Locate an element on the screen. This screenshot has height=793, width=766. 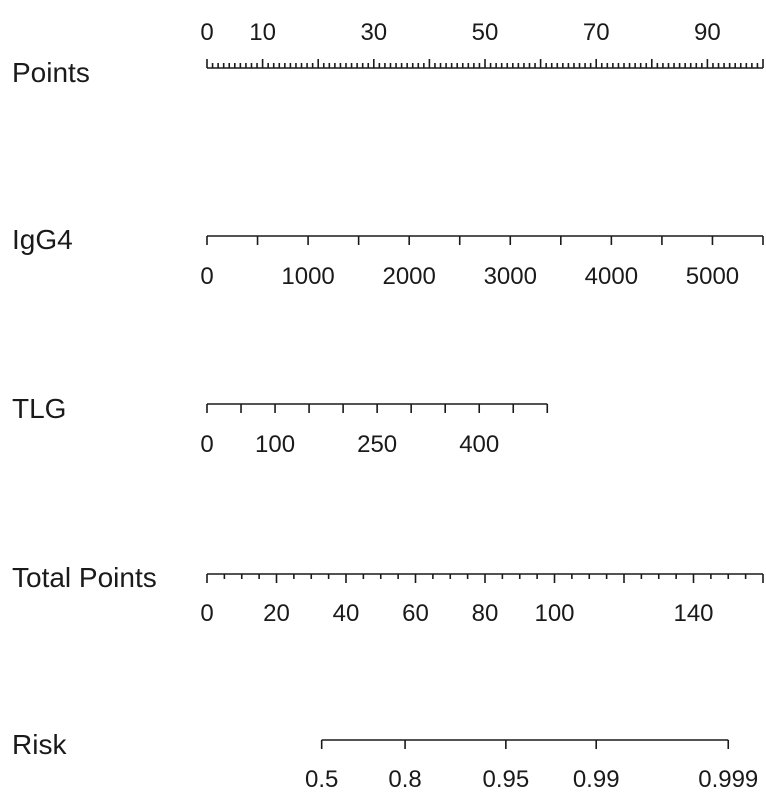
points-tick-label: 50 is located at coordinates (485, 32).